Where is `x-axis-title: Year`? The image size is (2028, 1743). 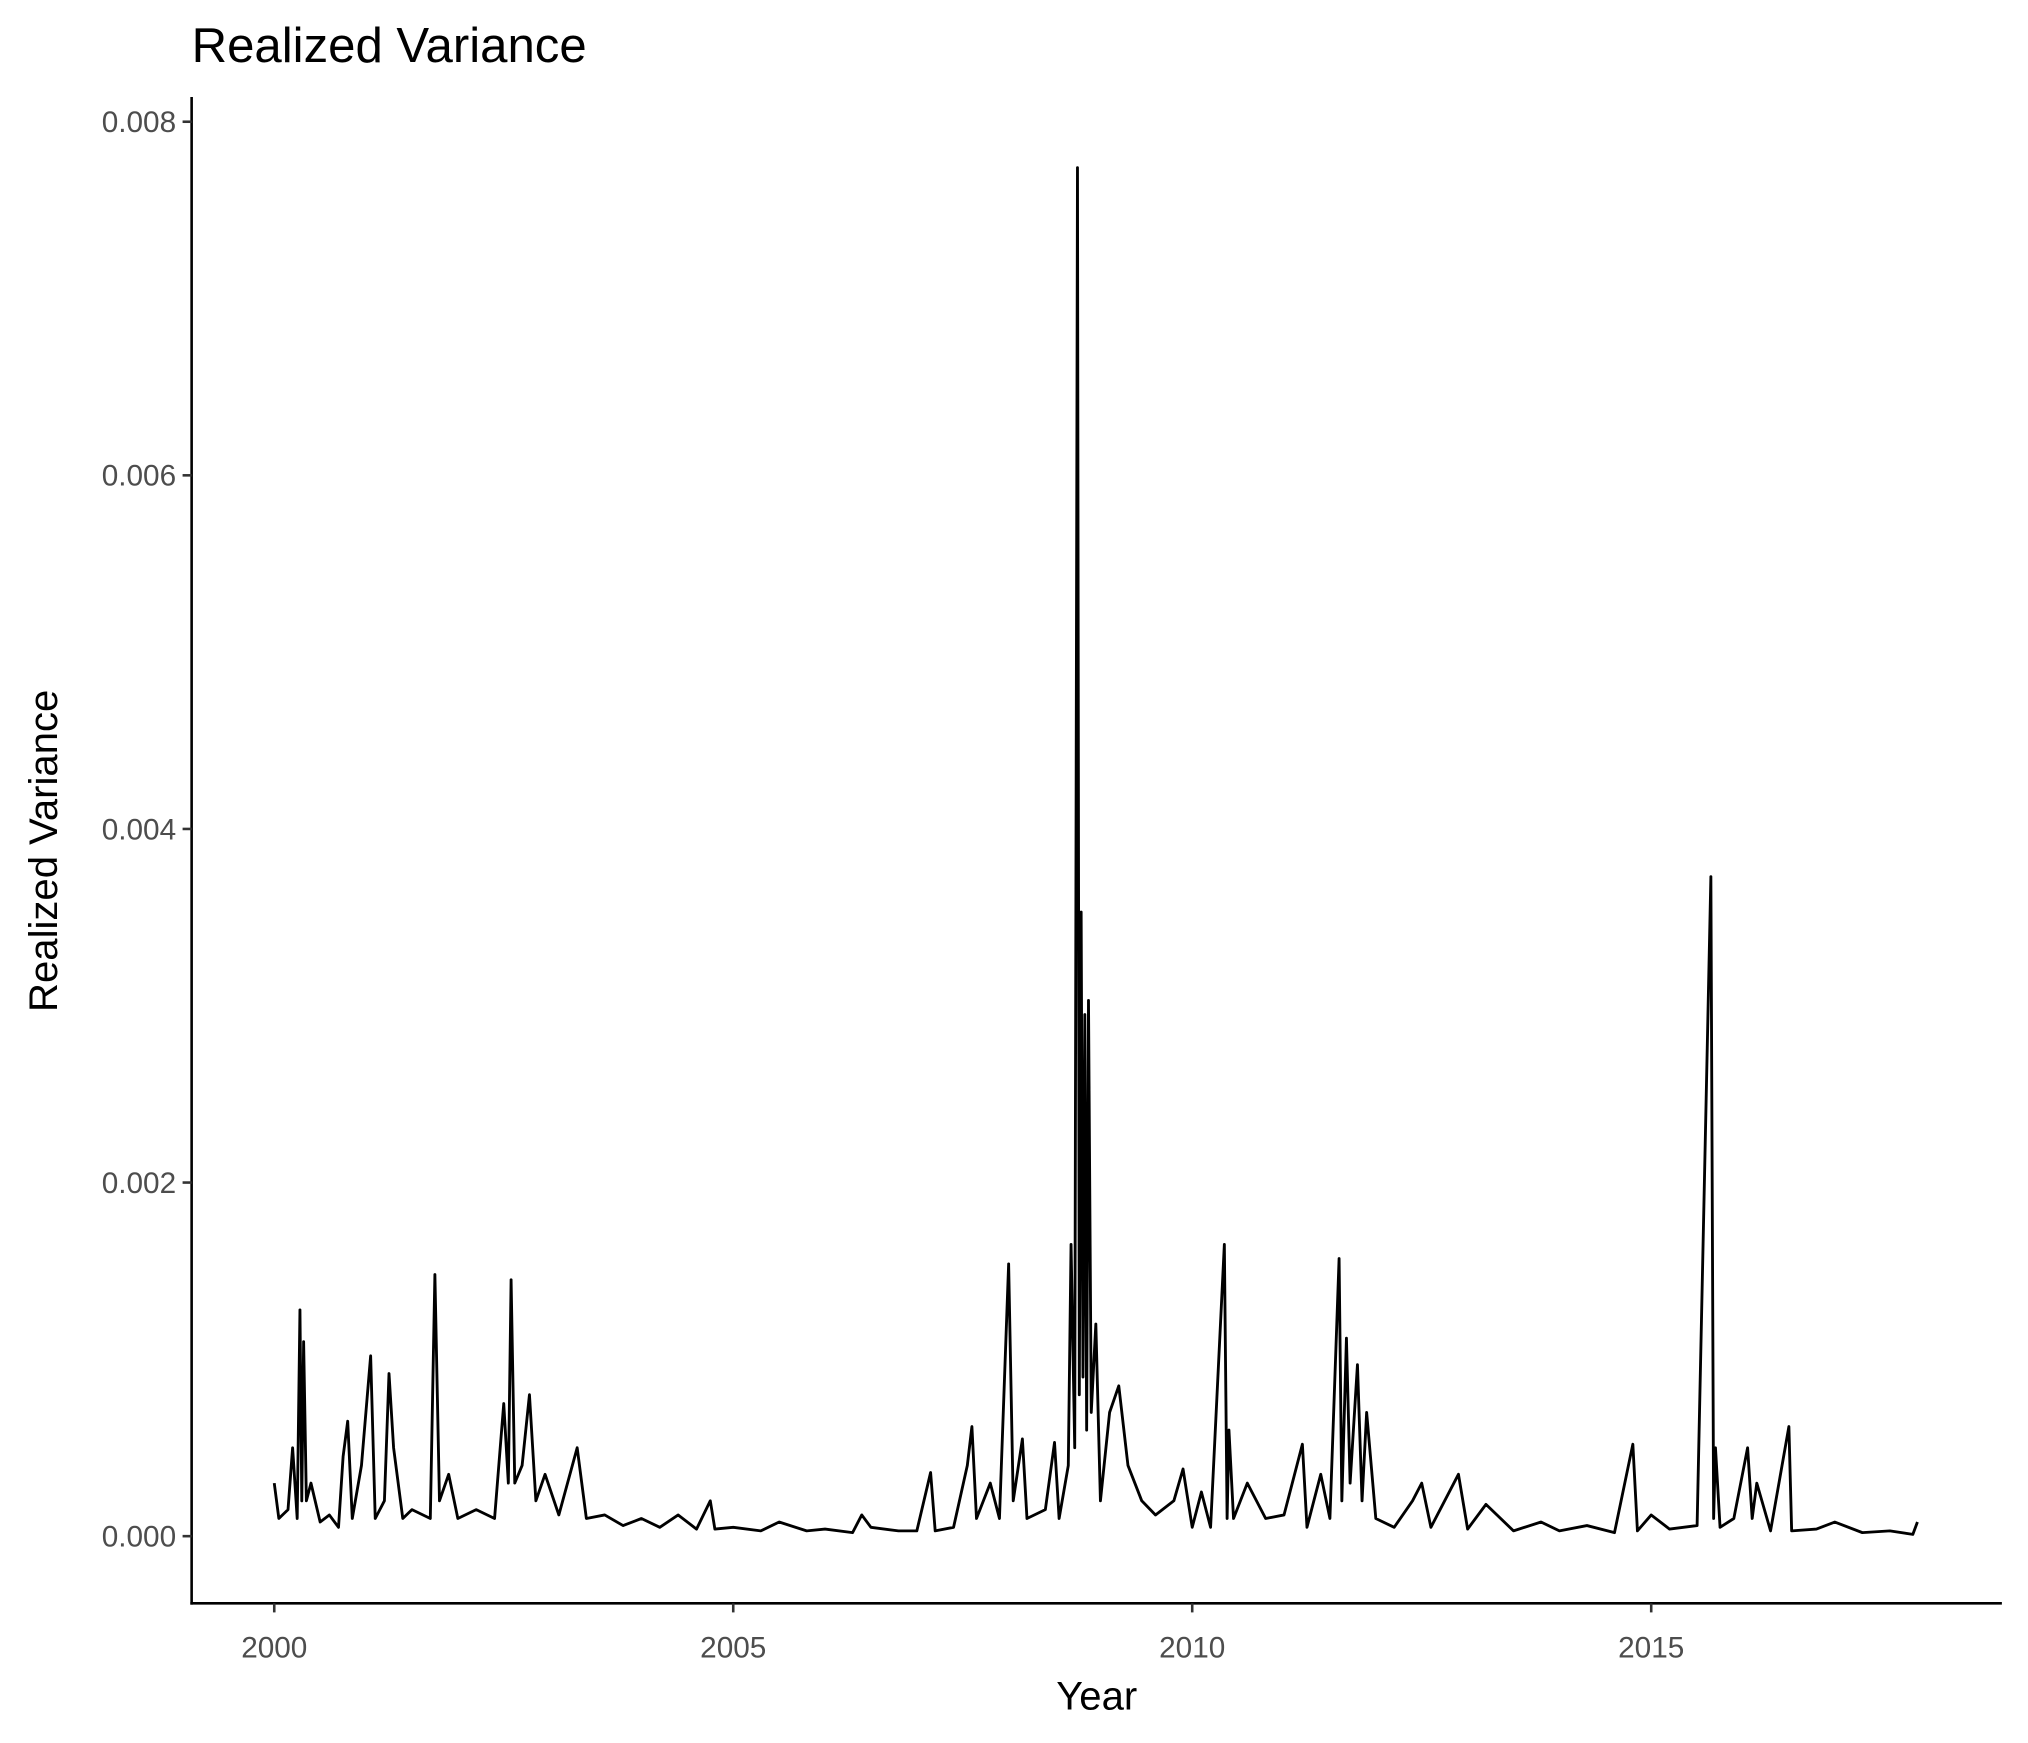 x-axis-title: Year is located at coordinates (1096, 1696).